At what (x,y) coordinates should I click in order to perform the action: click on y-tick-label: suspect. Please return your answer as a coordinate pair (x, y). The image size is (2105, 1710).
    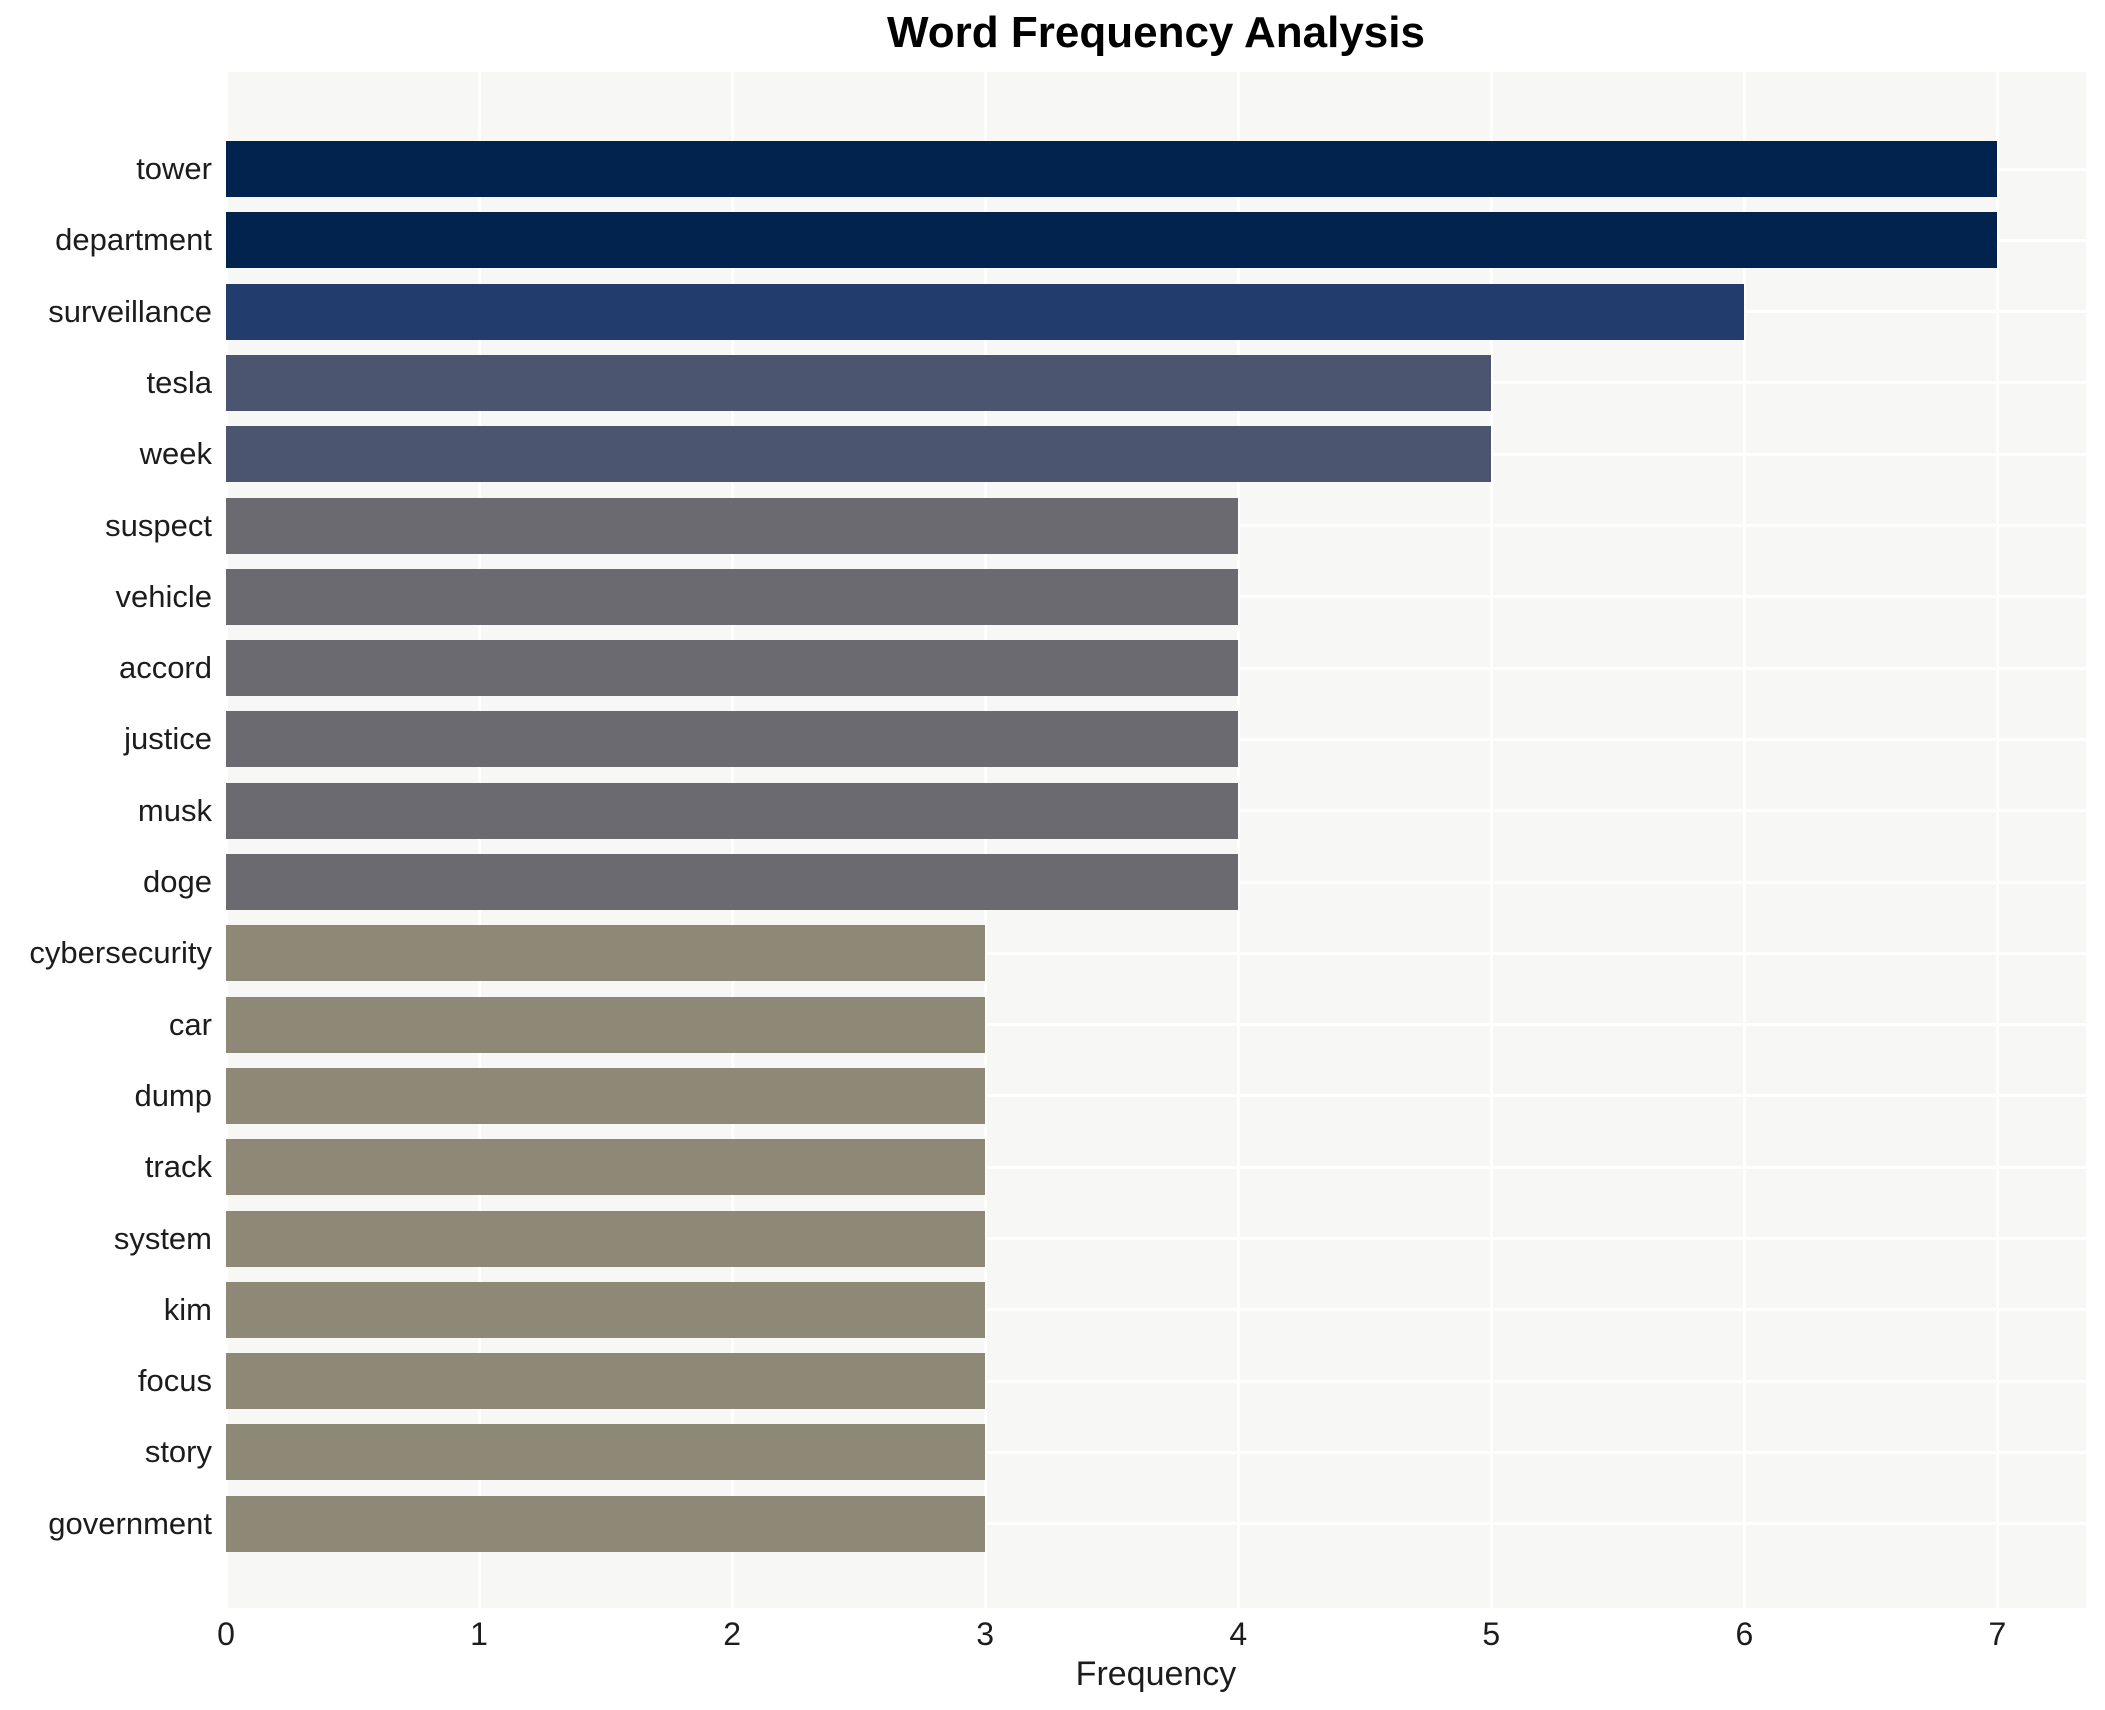
    Looking at the image, I should click on (158, 525).